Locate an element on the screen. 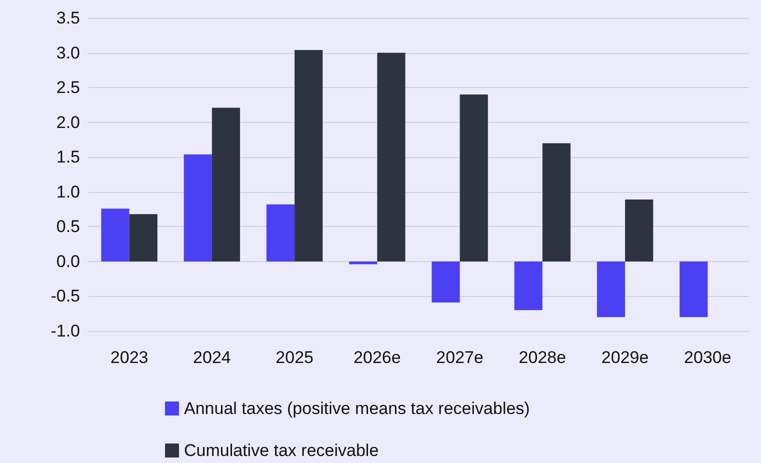 The image size is (761, 463). y-tick-label: -1.0 is located at coordinates (65, 331).